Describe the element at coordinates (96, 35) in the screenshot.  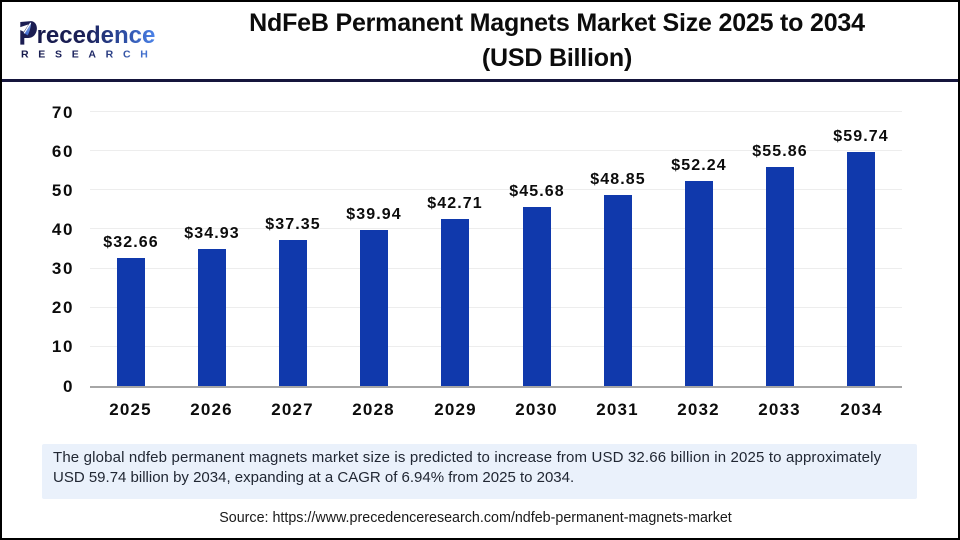
I see `svg-text: recedence` at that location.